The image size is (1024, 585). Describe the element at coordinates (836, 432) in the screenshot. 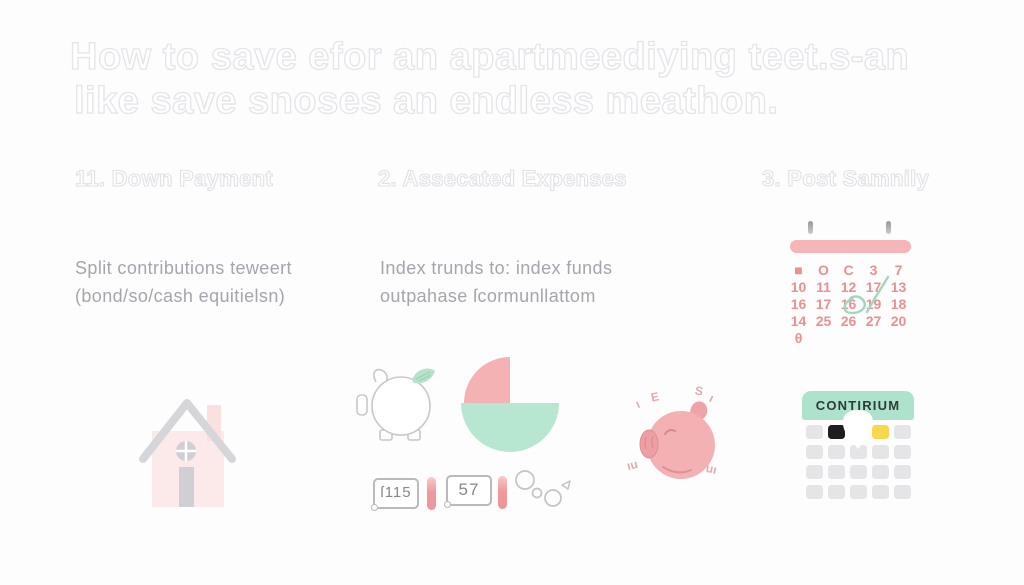

I see `grid-cell-black` at that location.